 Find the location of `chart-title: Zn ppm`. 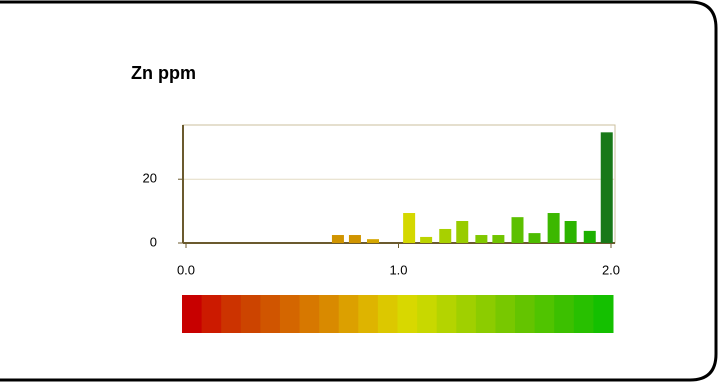

chart-title: Zn ppm is located at coordinates (163, 73).